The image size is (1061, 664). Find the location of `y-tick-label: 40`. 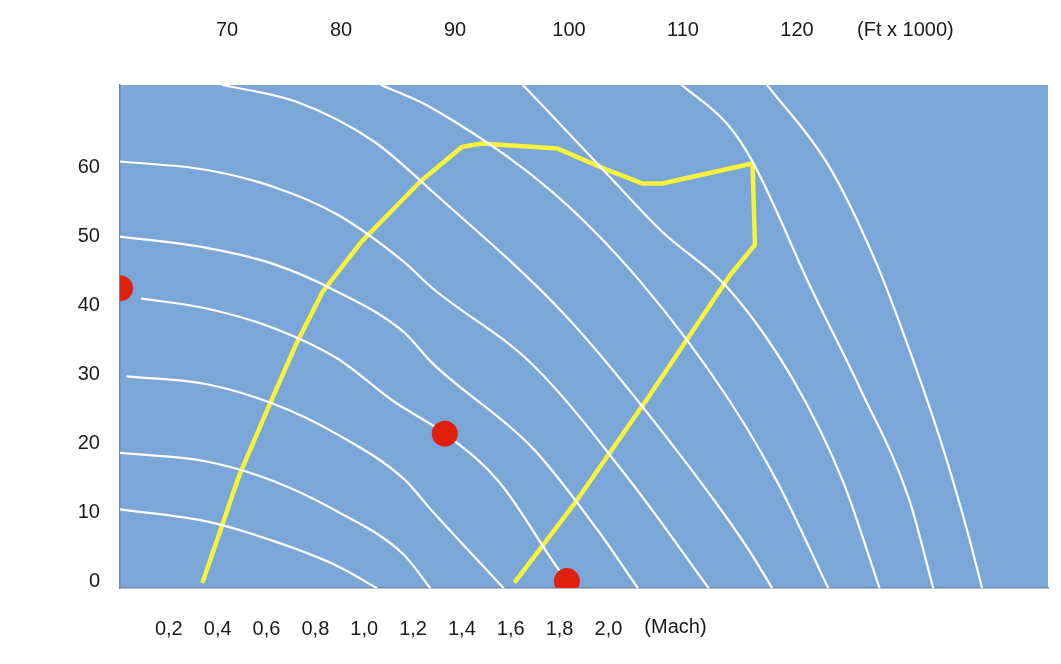

y-tick-label: 40 is located at coordinates (88, 304).